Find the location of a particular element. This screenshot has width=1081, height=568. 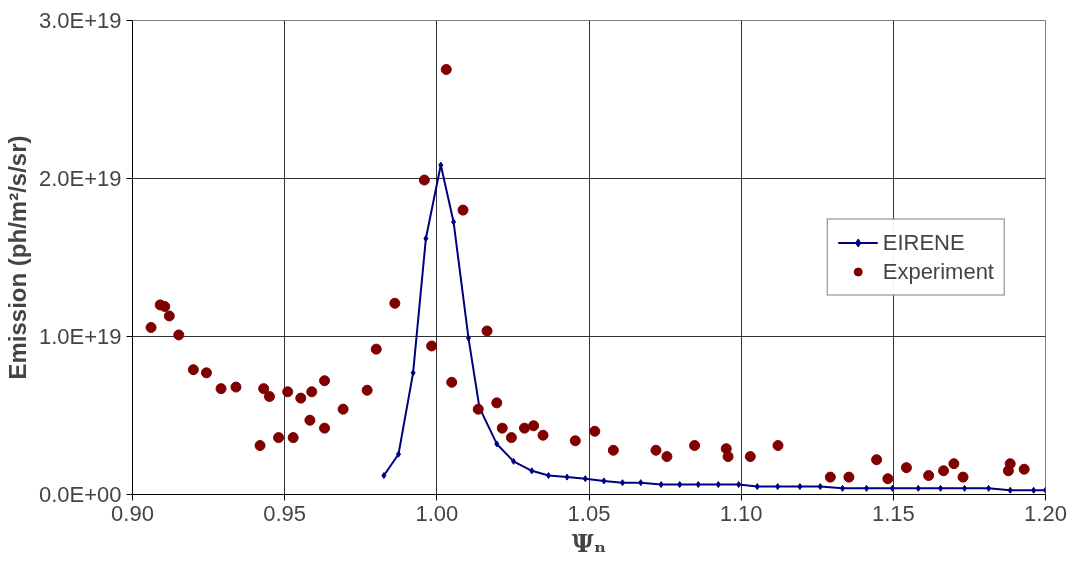

y-axis-title: Emission (ph/m²/s/sr) is located at coordinates (17, 257).